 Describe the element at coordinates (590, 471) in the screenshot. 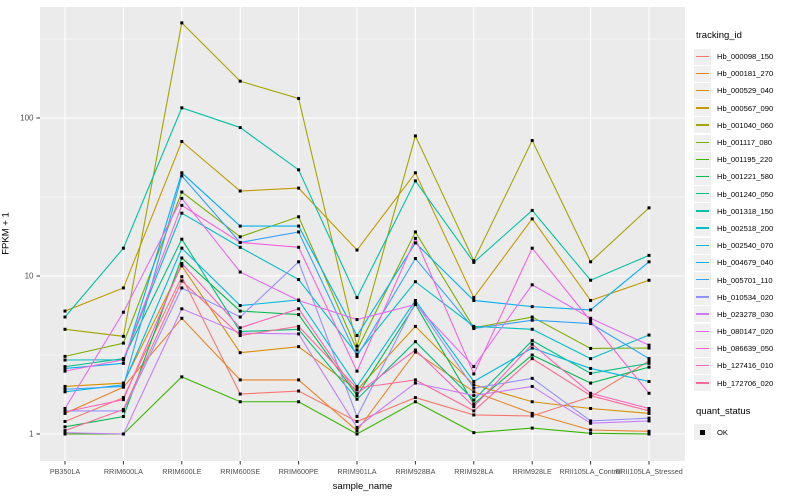

I see `x-tick-label: RRII105LA_Control` at that location.